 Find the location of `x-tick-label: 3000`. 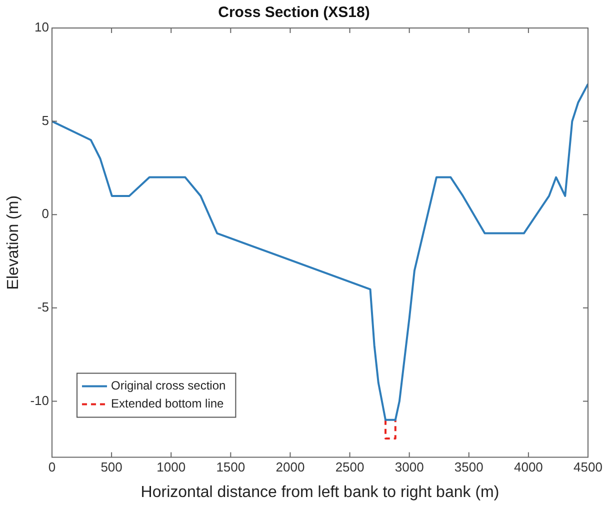

x-tick-label: 3000 is located at coordinates (409, 467).